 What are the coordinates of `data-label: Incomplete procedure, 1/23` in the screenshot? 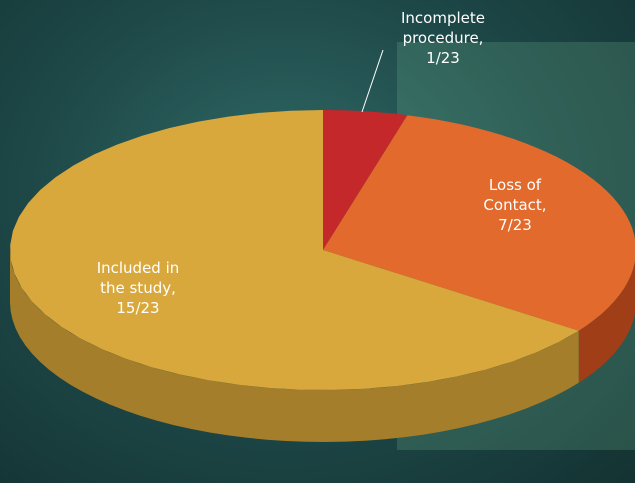 It's located at (443, 38).